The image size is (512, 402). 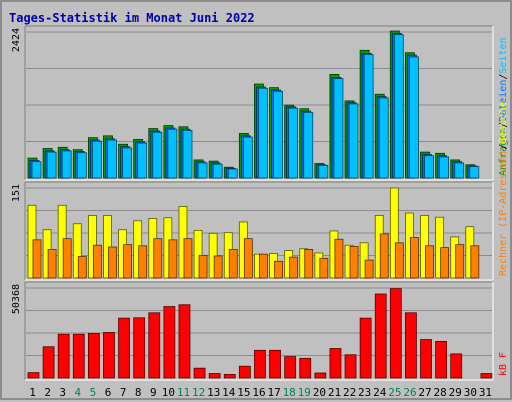 I want to click on legend-entry: Besuche, so click(x=503, y=122).